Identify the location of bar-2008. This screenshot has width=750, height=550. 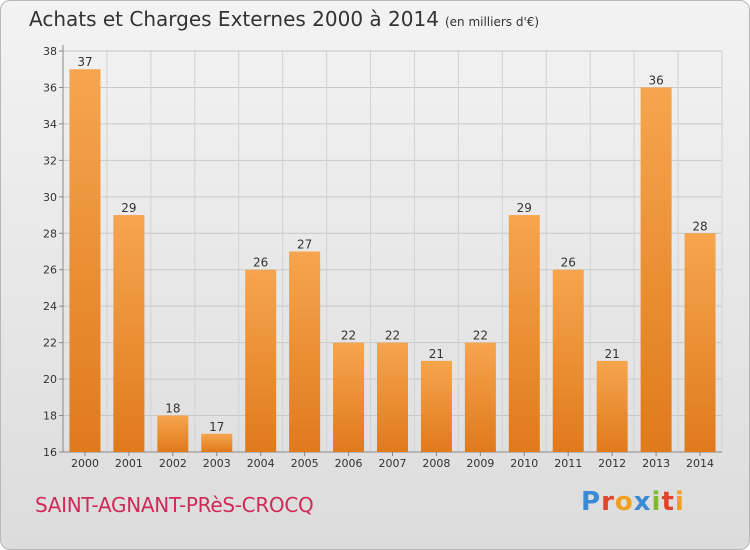
(436, 406).